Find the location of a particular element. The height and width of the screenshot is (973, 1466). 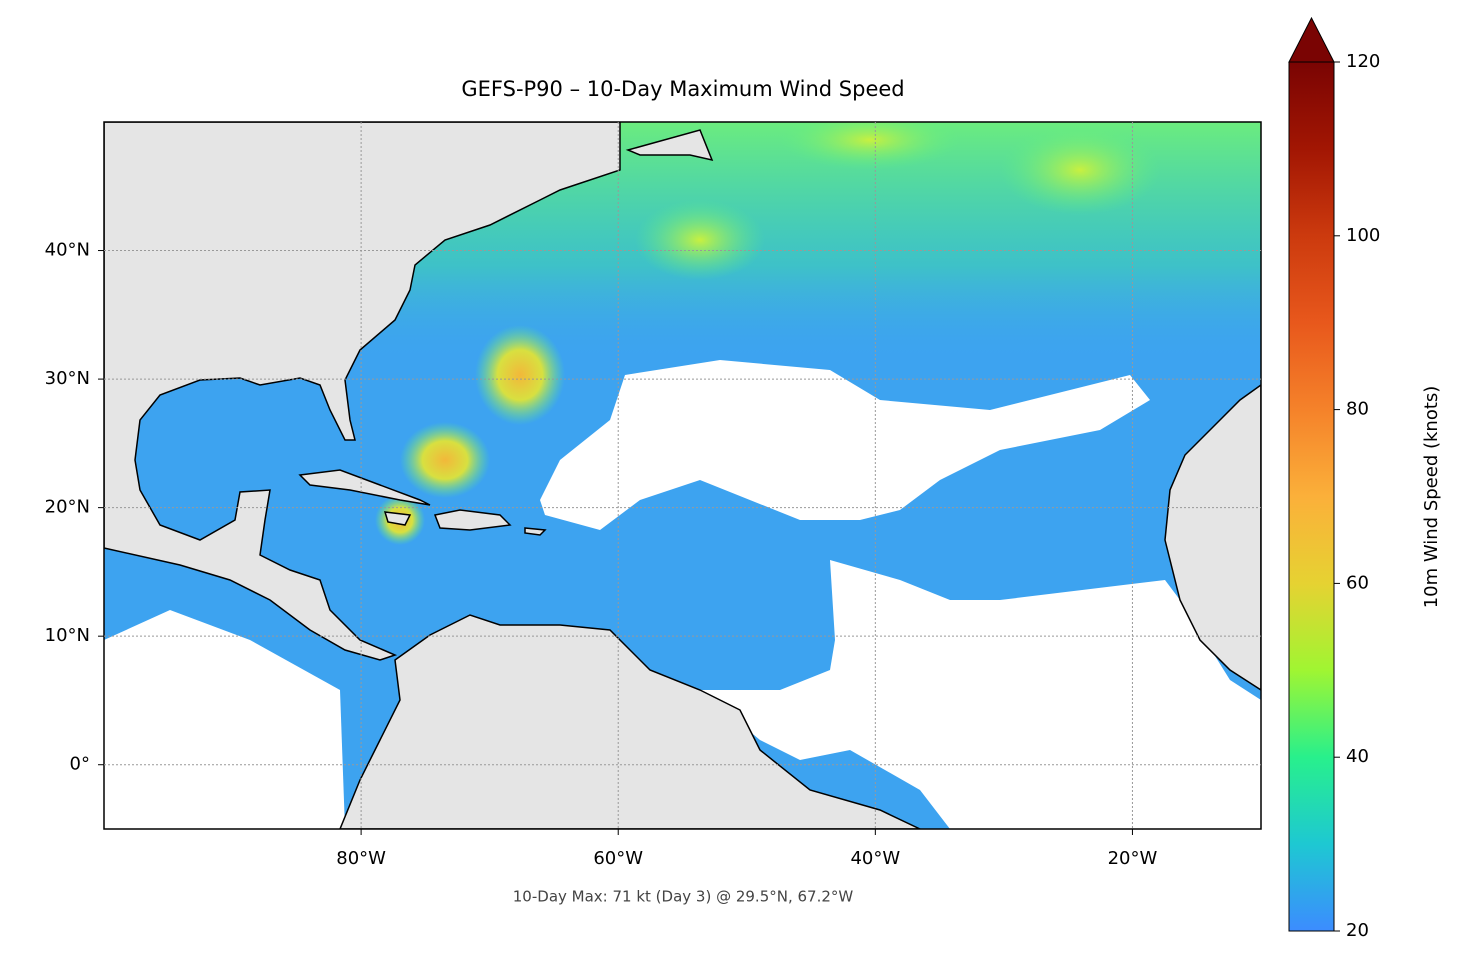

x-tick-label: 80°W is located at coordinates (361, 858).